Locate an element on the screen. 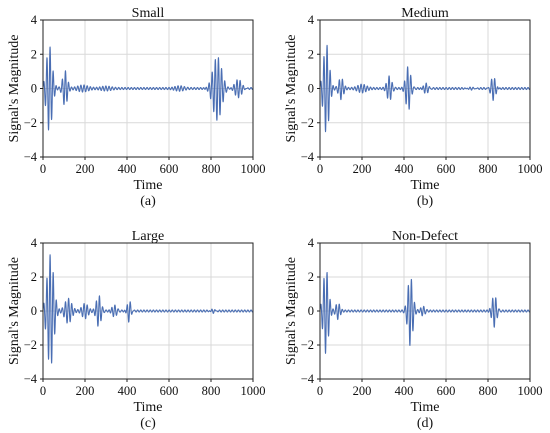 This screenshot has width=550, height=433. chart-title: Large is located at coordinates (148, 236).